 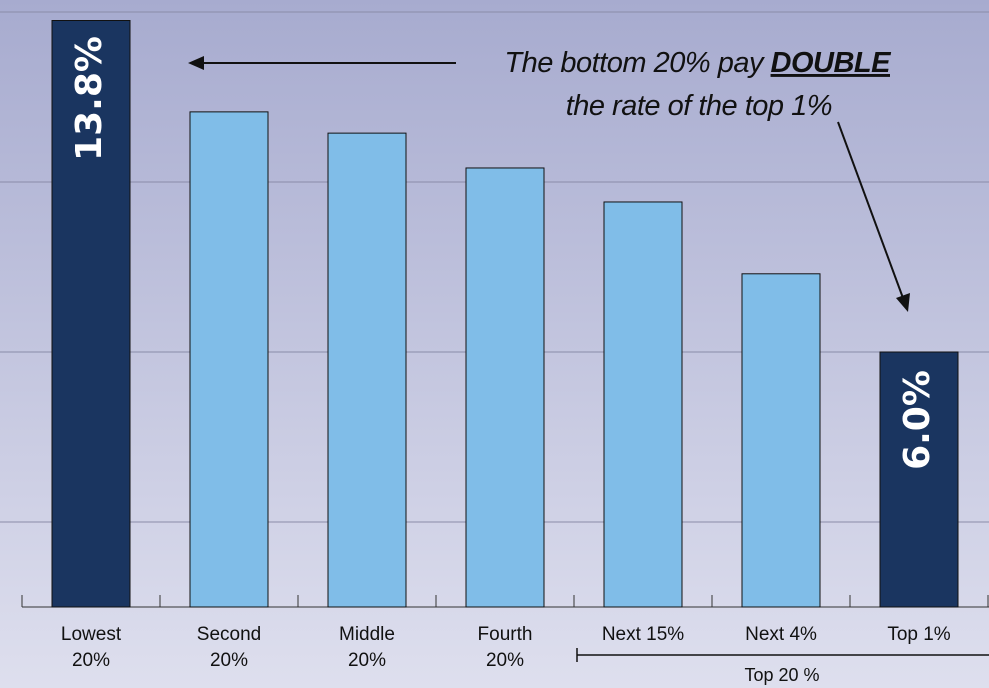 What do you see at coordinates (832, 63) in the screenshot?
I see `annotation-emphasis: DOUBLE` at bounding box center [832, 63].